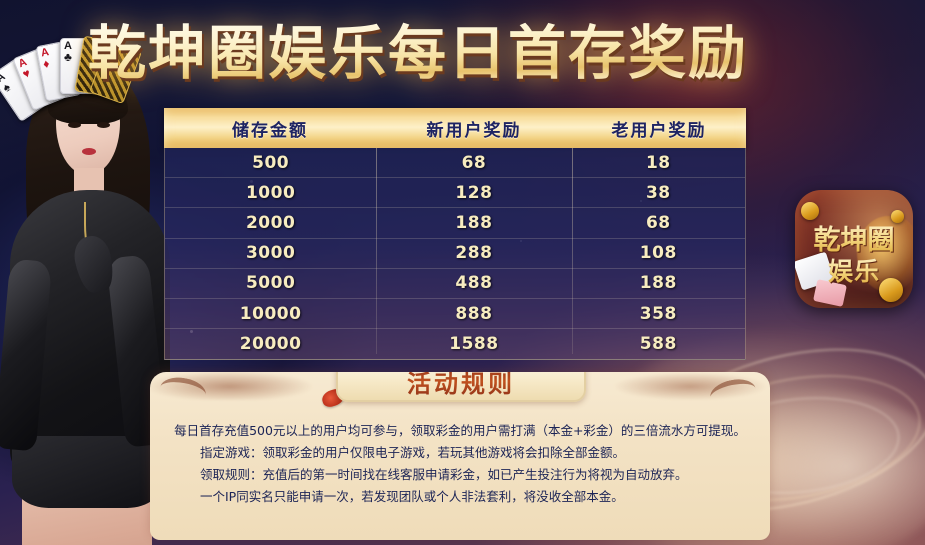 This screenshot has height=545, width=925. I want to click on rule-line: 指定游戏：领取彩金的用户仅限电子游戏，若玩其他游戏将会扣除全部金额。, so click(413, 452).